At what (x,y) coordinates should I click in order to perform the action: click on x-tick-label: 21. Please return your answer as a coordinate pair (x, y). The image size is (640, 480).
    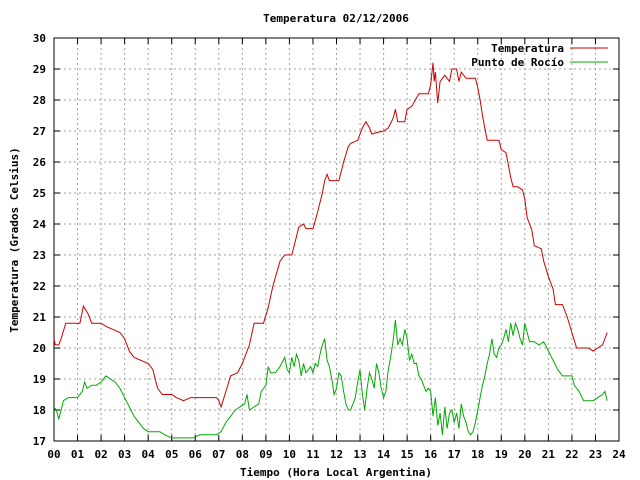
    Looking at the image, I should click on (549, 454).